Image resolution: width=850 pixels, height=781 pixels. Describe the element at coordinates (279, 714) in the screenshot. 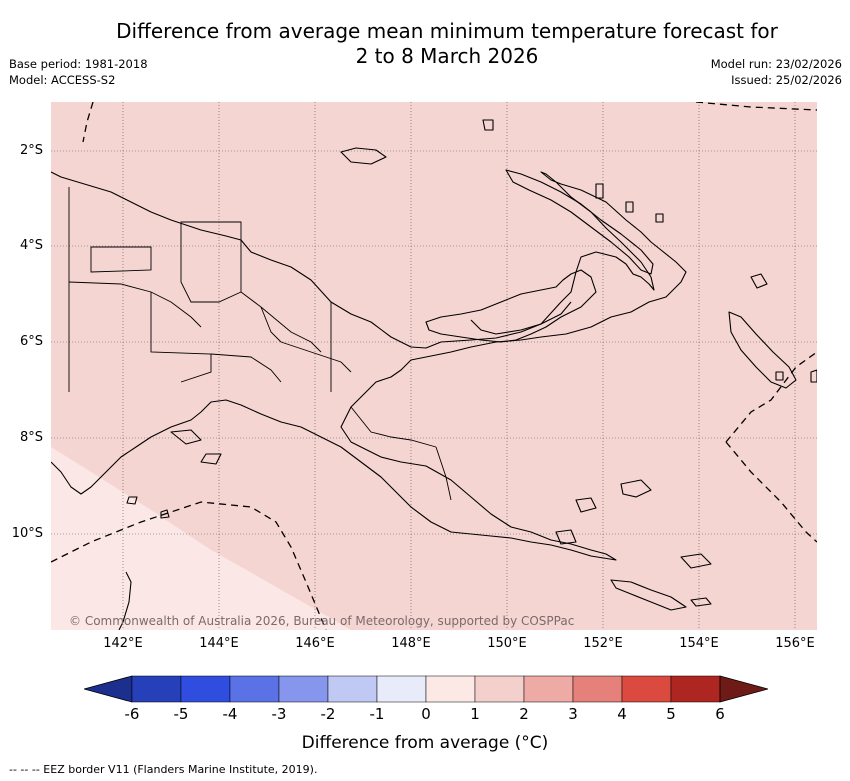

I see `cb-tick-m3: -3` at that location.